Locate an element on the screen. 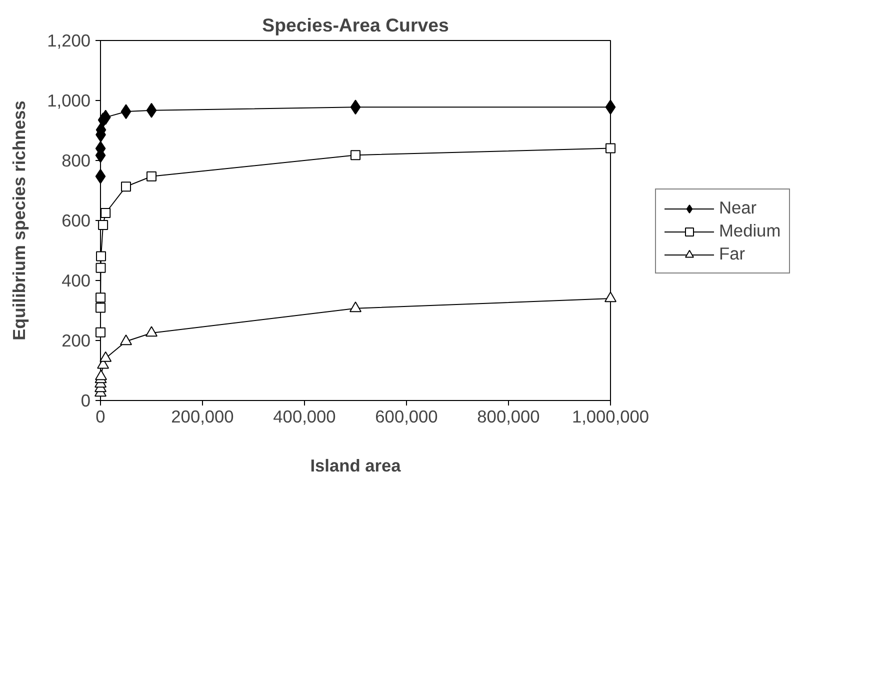 The height and width of the screenshot is (681, 869). x-tick-label: 800,000 is located at coordinates (508, 416).